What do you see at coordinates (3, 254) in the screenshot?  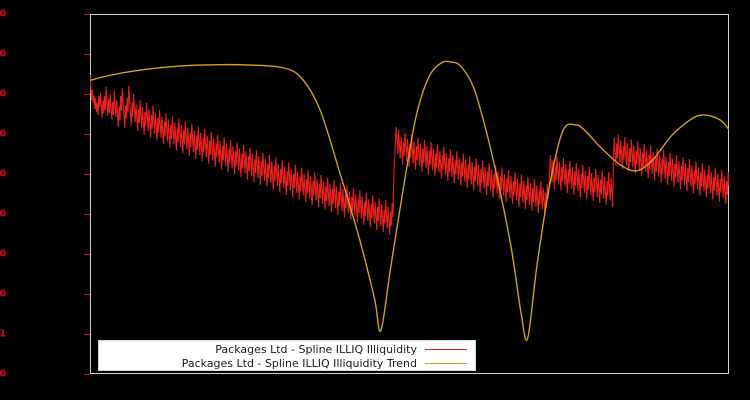 I see `y-axis-tick-label: 100` at bounding box center [3, 254].